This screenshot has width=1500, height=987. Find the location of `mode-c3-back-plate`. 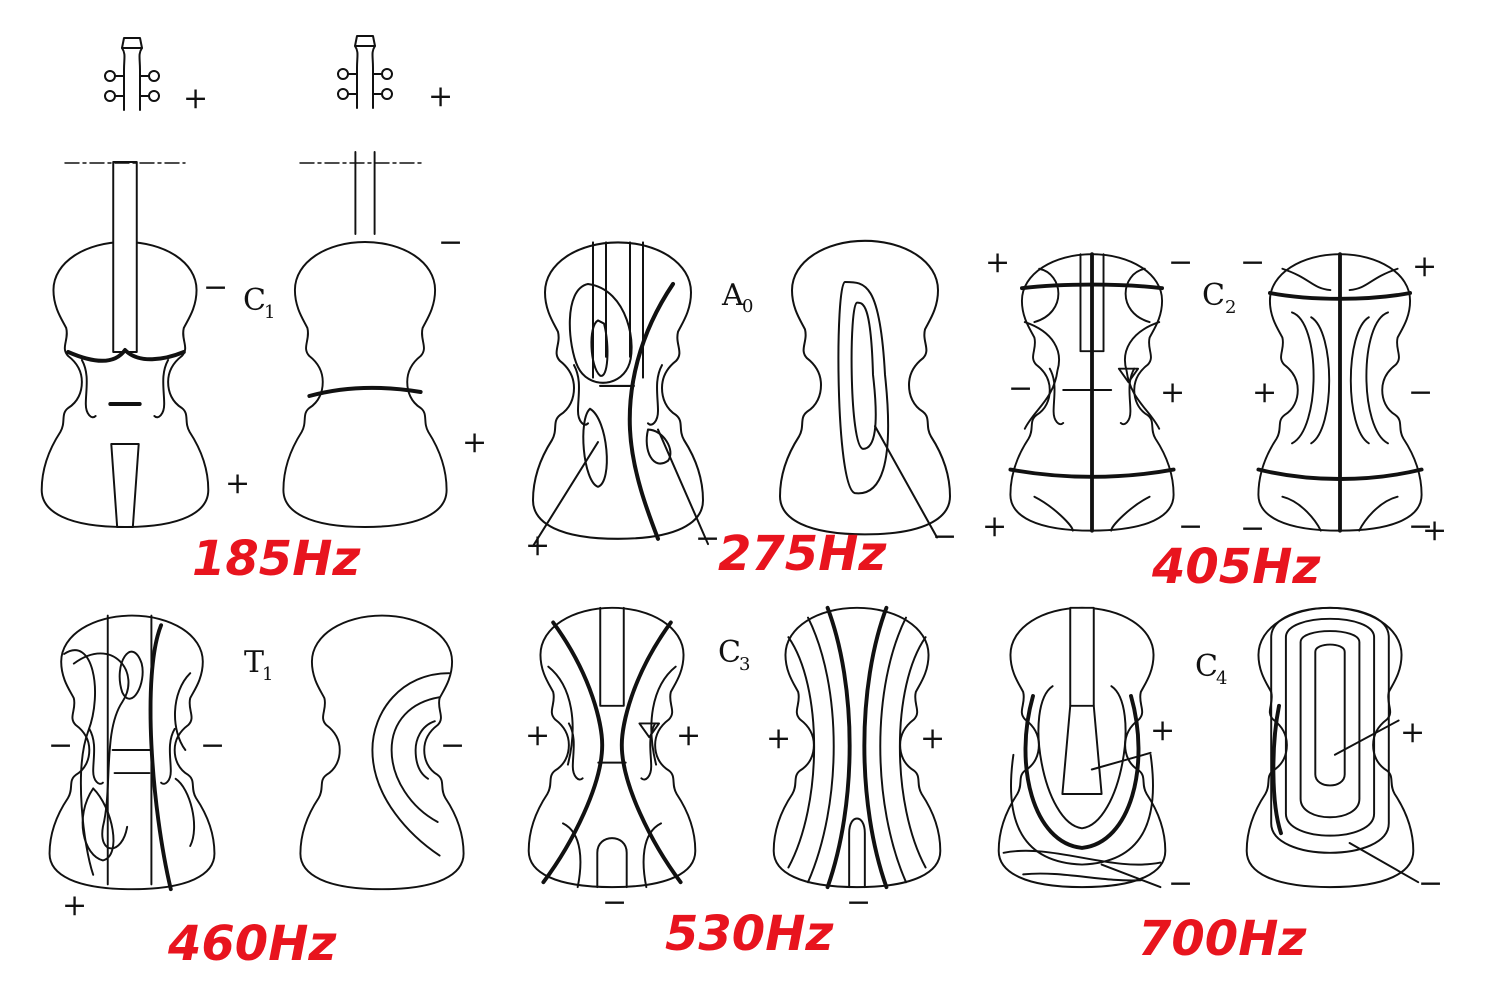

mode-c3-back-plate is located at coordinates (857, 747).